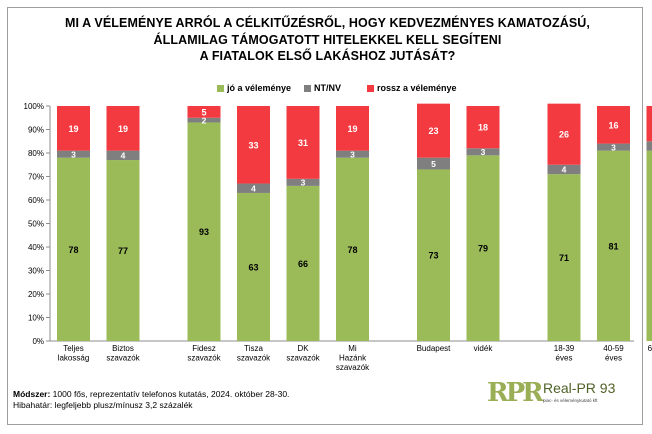 The height and width of the screenshot is (434, 652). Describe the element at coordinates (73, 348) in the screenshot. I see `x-category-label: Teljes` at that location.